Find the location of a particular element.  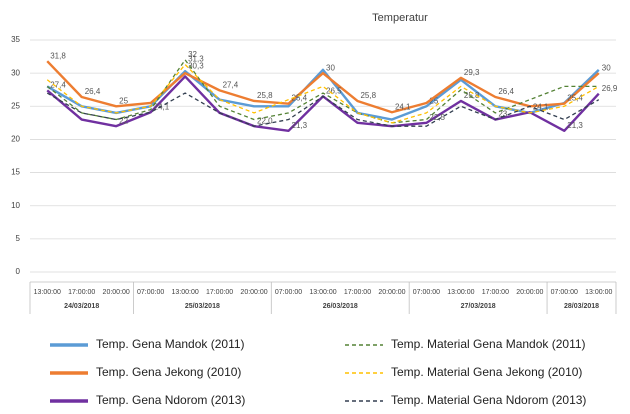

data-label: 26,5 is located at coordinates (334, 90).